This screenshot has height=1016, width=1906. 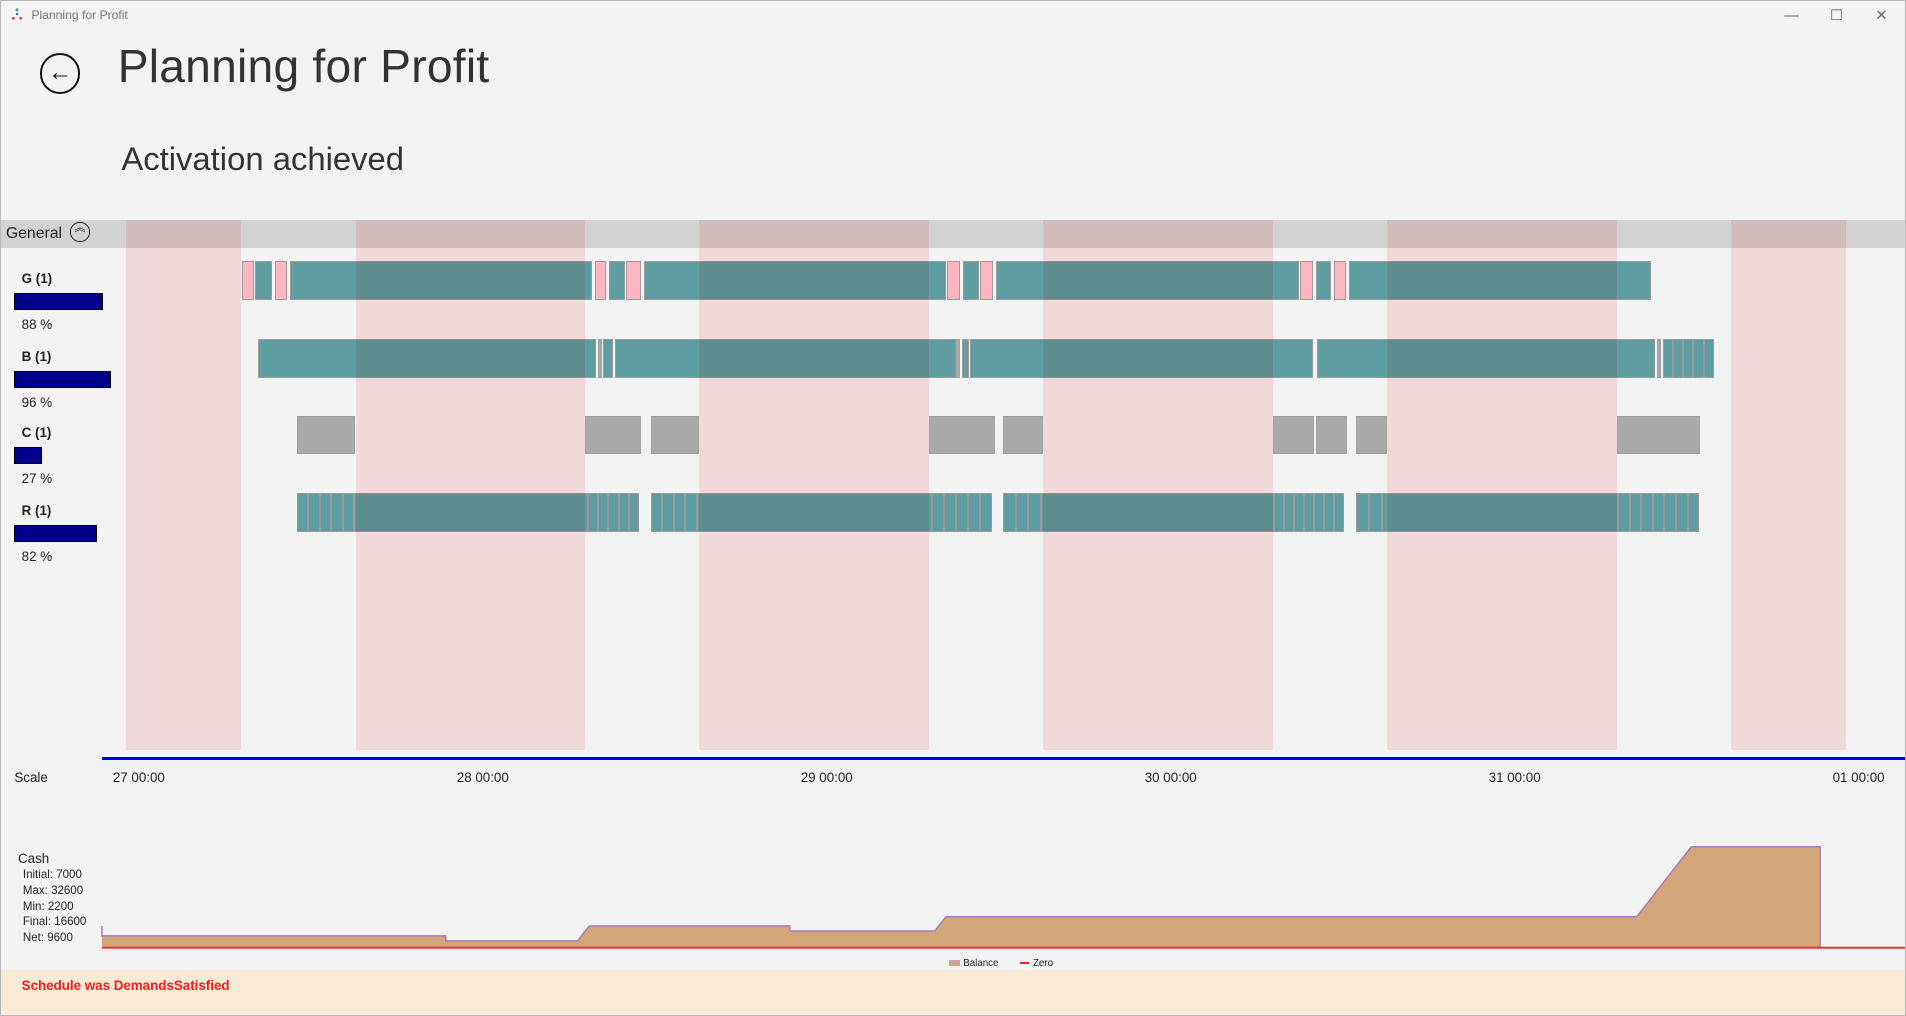 What do you see at coordinates (36, 511) in the screenshot?
I see `resource-label: R (1)` at bounding box center [36, 511].